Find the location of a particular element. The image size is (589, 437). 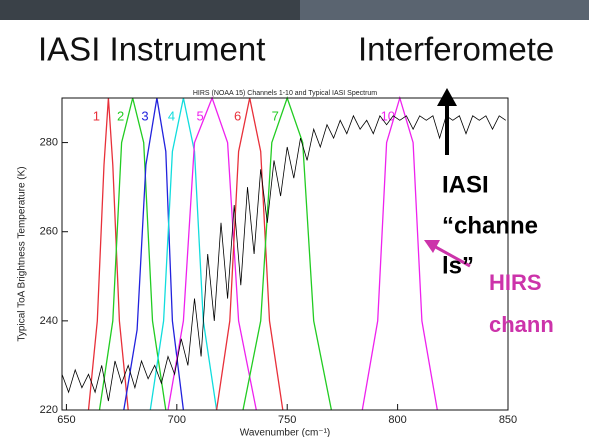

x-tick-label: 800 is located at coordinates (397, 420).